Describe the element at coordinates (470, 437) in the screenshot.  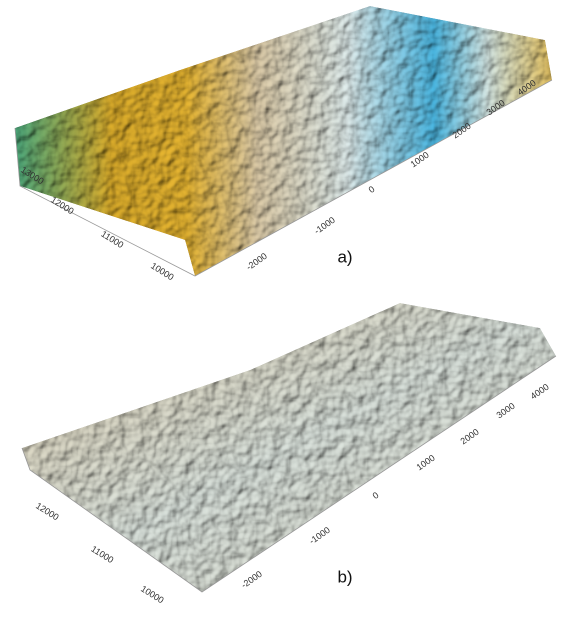
I see `x-tick-label: 2000` at that location.